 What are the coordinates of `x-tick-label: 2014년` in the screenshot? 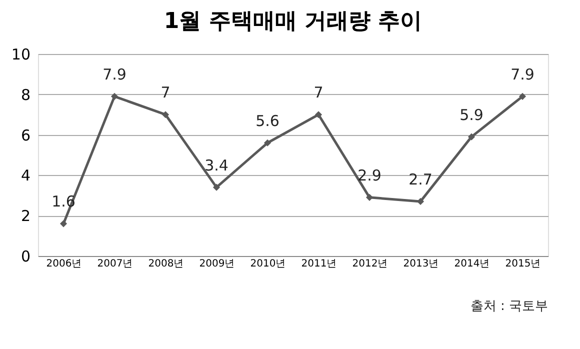 It's located at (472, 264).